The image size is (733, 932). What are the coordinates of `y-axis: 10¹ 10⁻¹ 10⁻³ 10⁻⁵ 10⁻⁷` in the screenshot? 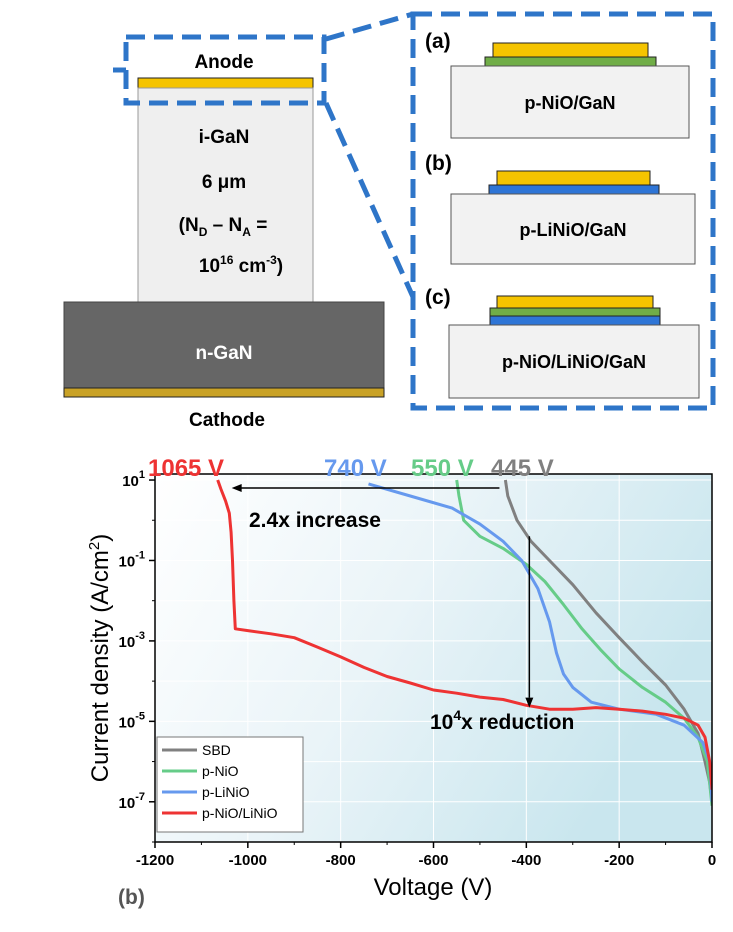 It's located at (137, 656).